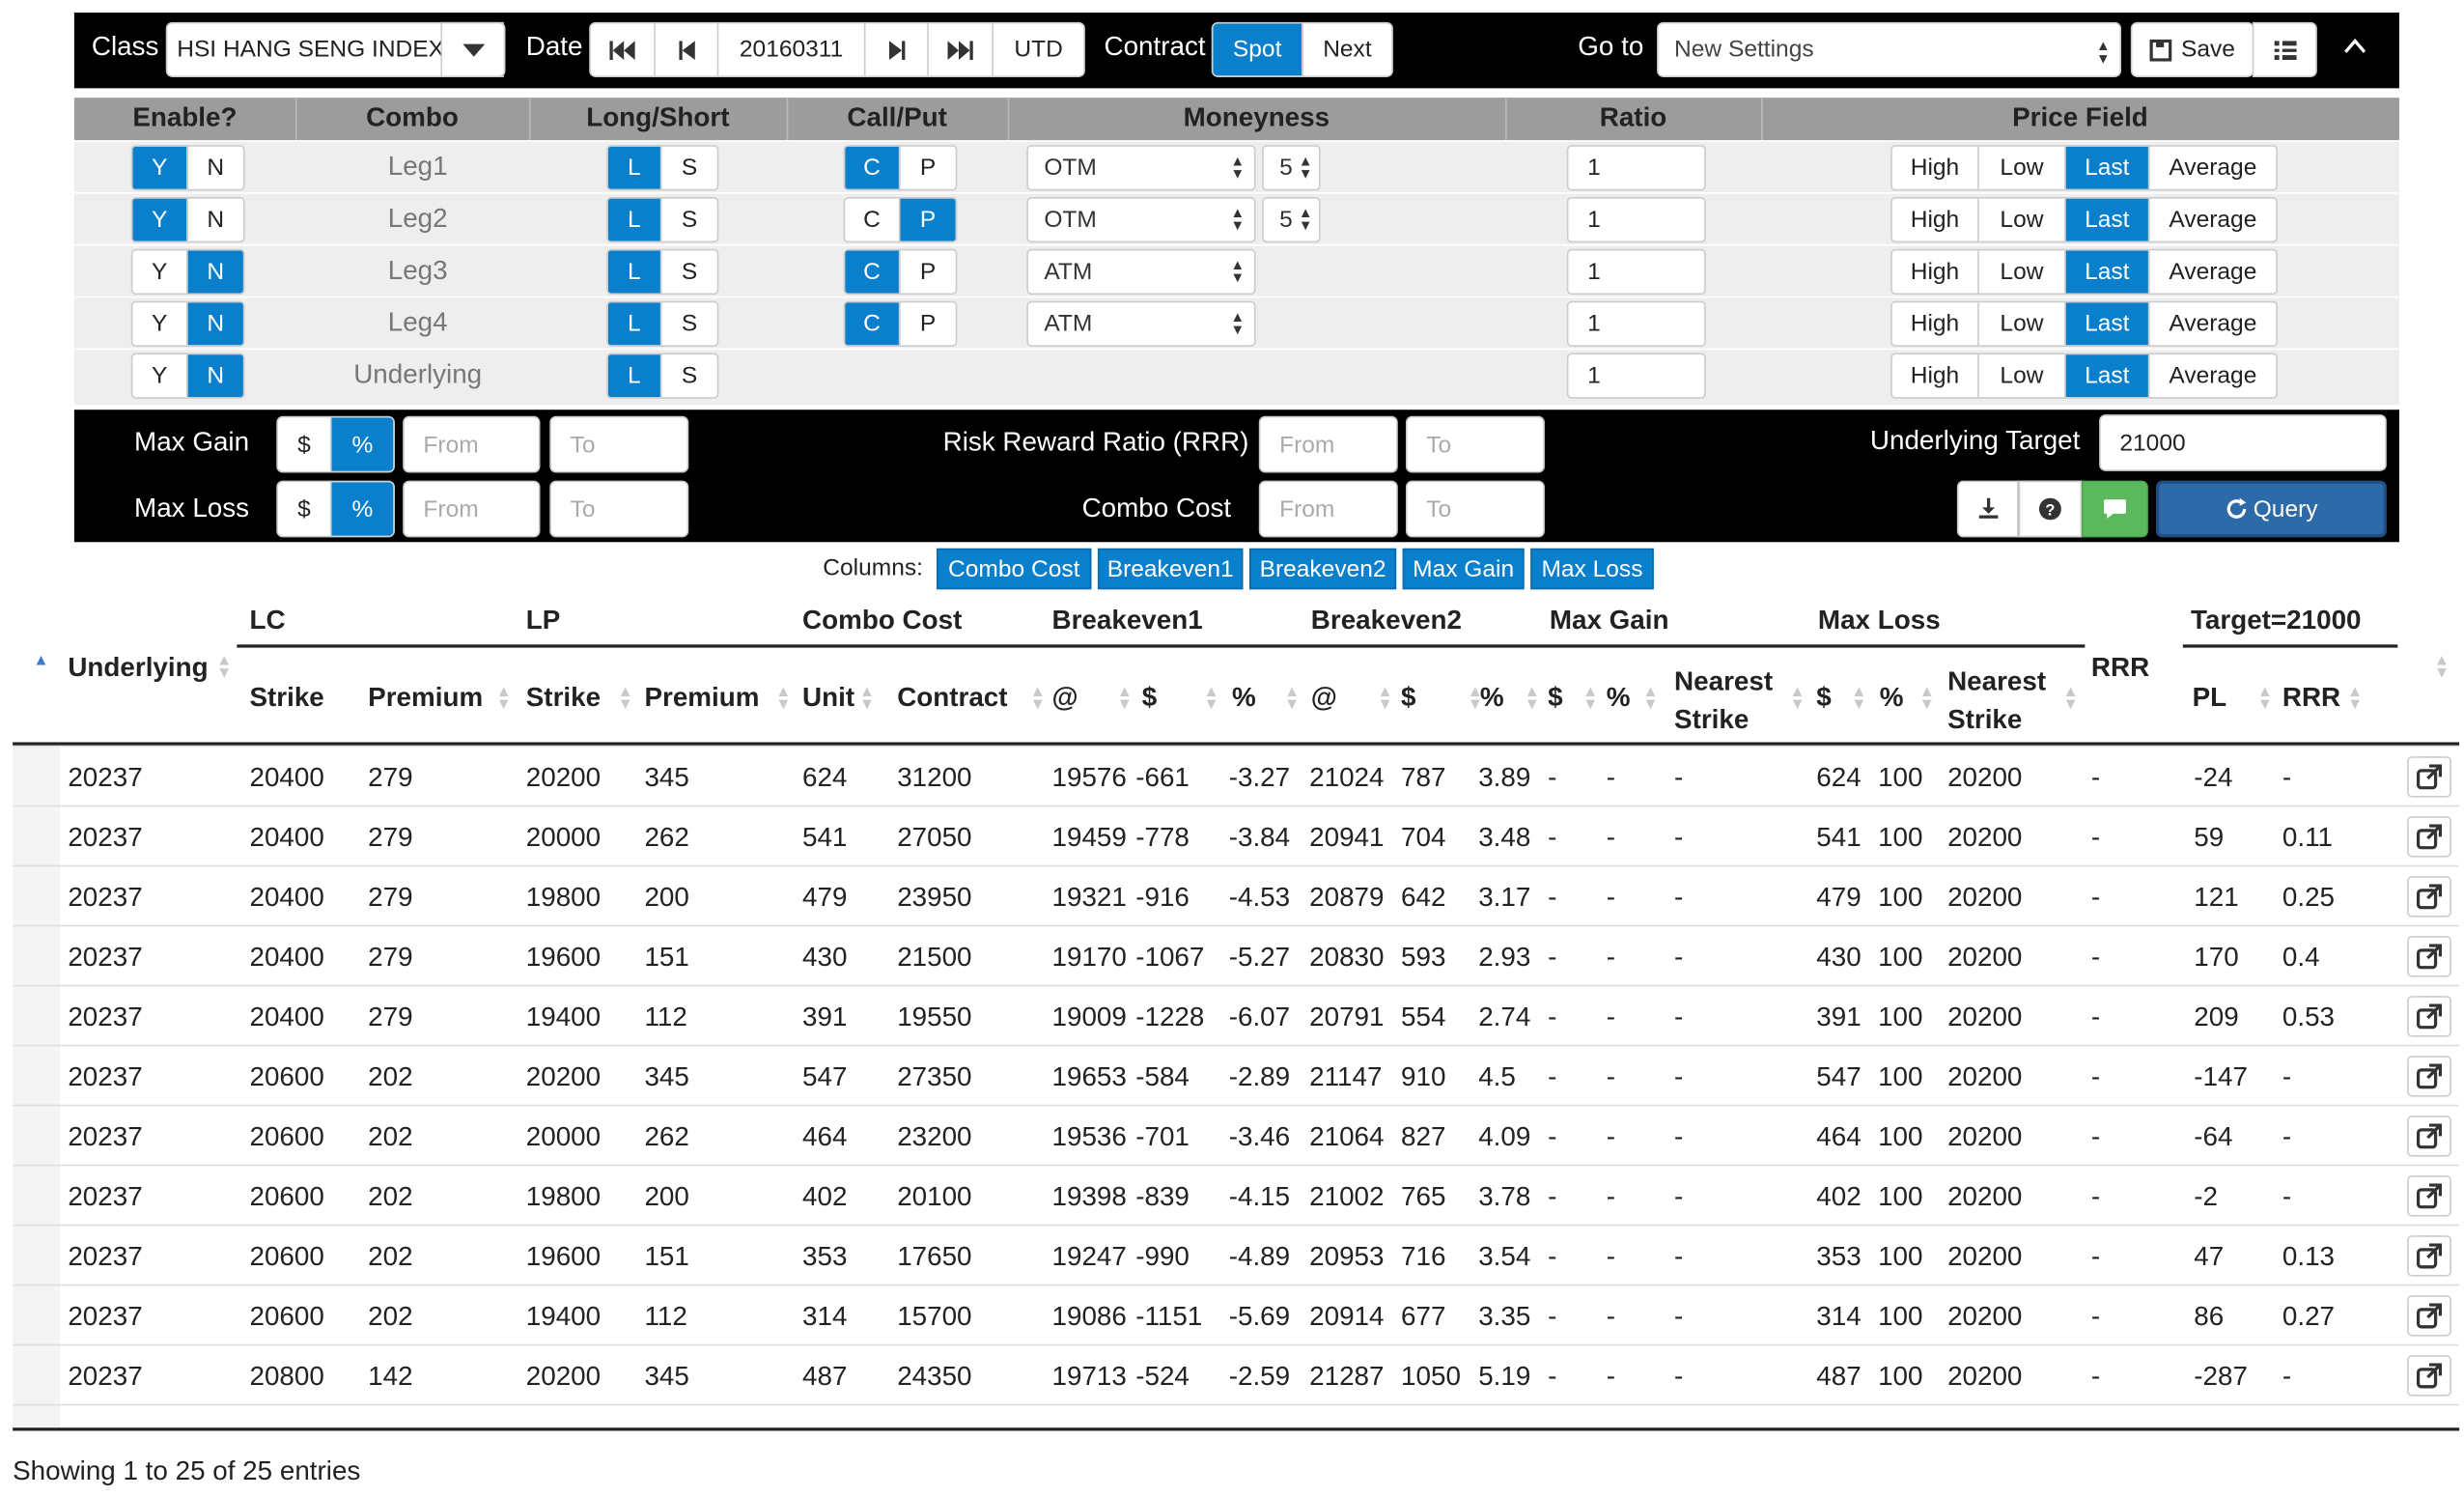 Image resolution: width=2464 pixels, height=1497 pixels. I want to click on list-button, so click(2284, 49).